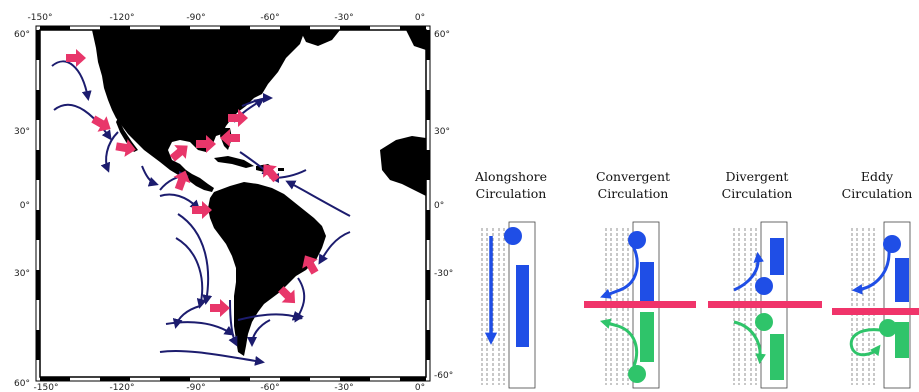  Describe the element at coordinates (122, 387) in the screenshot. I see `lon-tick-bottom: -120°` at that location.